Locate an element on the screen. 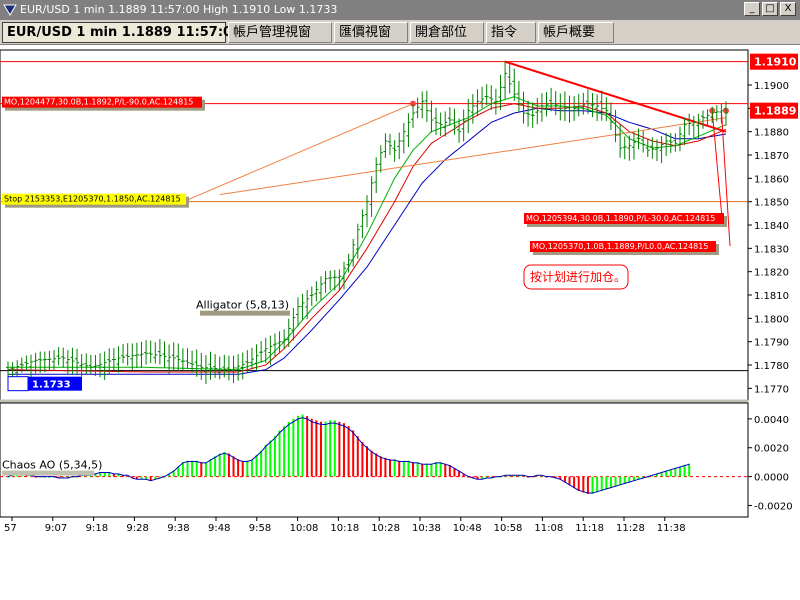  time-tick-label: 11:08 is located at coordinates (548, 528).